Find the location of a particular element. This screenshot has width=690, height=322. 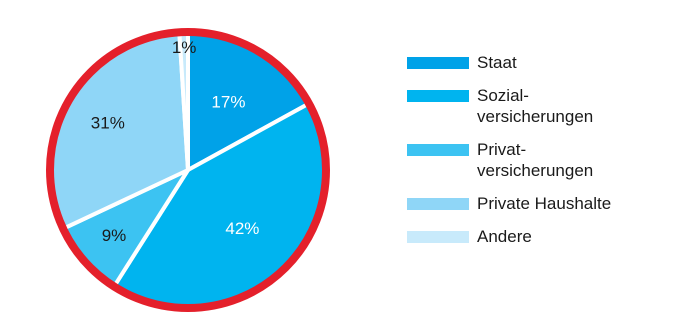

pie-value-label-4: 31% is located at coordinates (108, 123).